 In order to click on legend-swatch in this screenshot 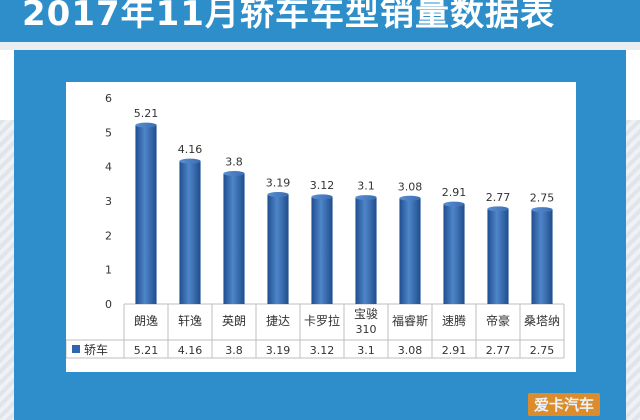, I will do `click(76, 349)`.